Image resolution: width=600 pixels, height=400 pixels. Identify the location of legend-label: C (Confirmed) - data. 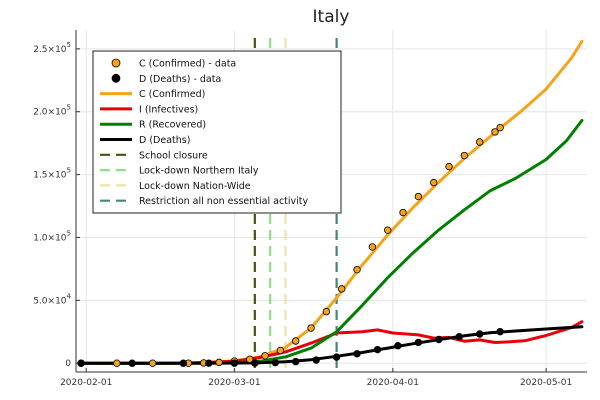
(187, 64).